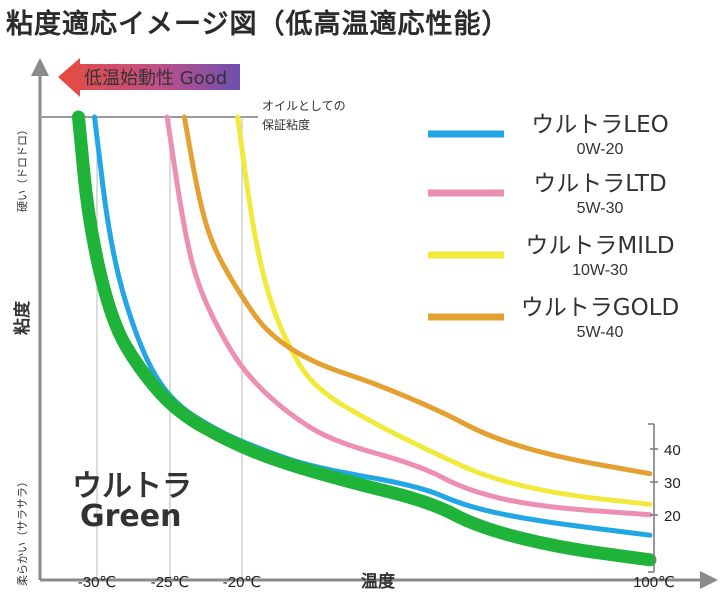 This screenshot has width=720, height=592. What do you see at coordinates (378, 581) in the screenshot?
I see `x-axis-label: 温度` at bounding box center [378, 581].